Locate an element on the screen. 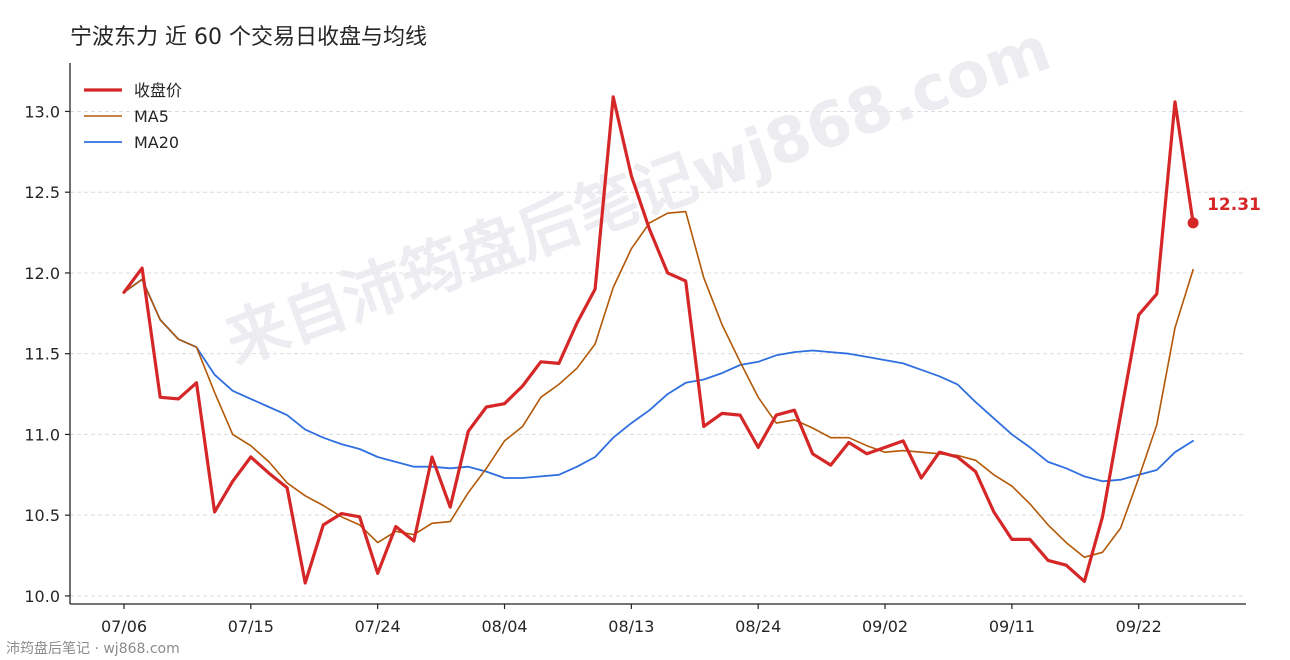  x-tick-label-4: 08/13 is located at coordinates (631, 626).